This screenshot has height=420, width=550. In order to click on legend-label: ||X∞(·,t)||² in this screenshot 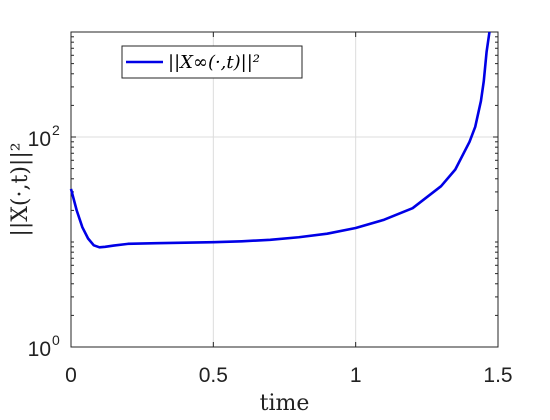, I will do `click(214, 62)`.